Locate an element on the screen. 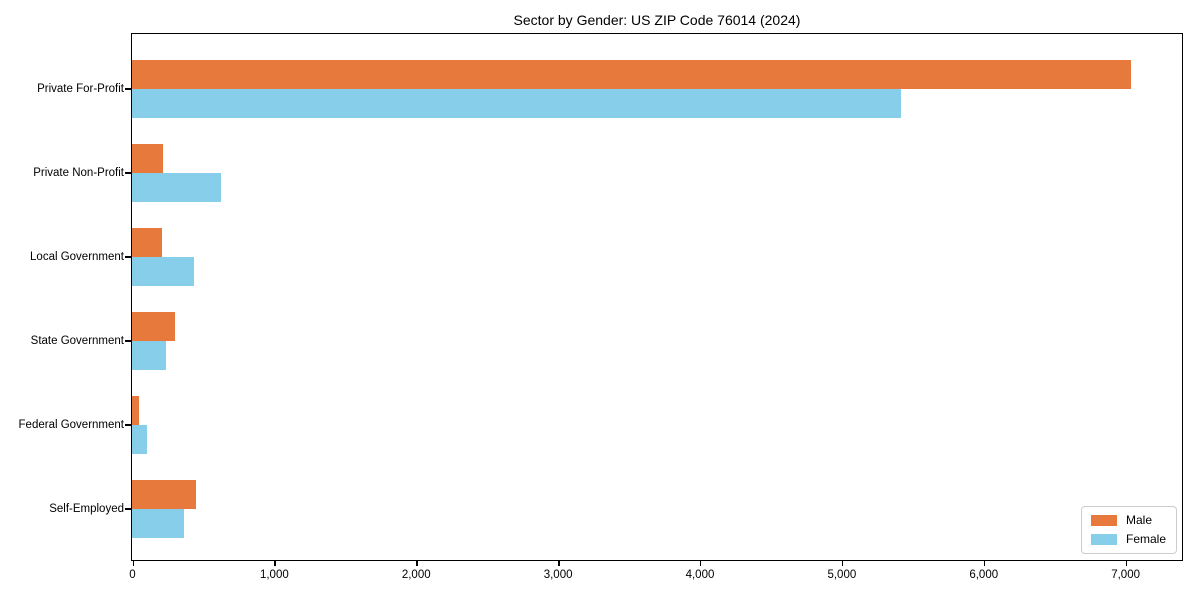 The height and width of the screenshot is (600, 1200). legend-label: Female is located at coordinates (1145, 539).